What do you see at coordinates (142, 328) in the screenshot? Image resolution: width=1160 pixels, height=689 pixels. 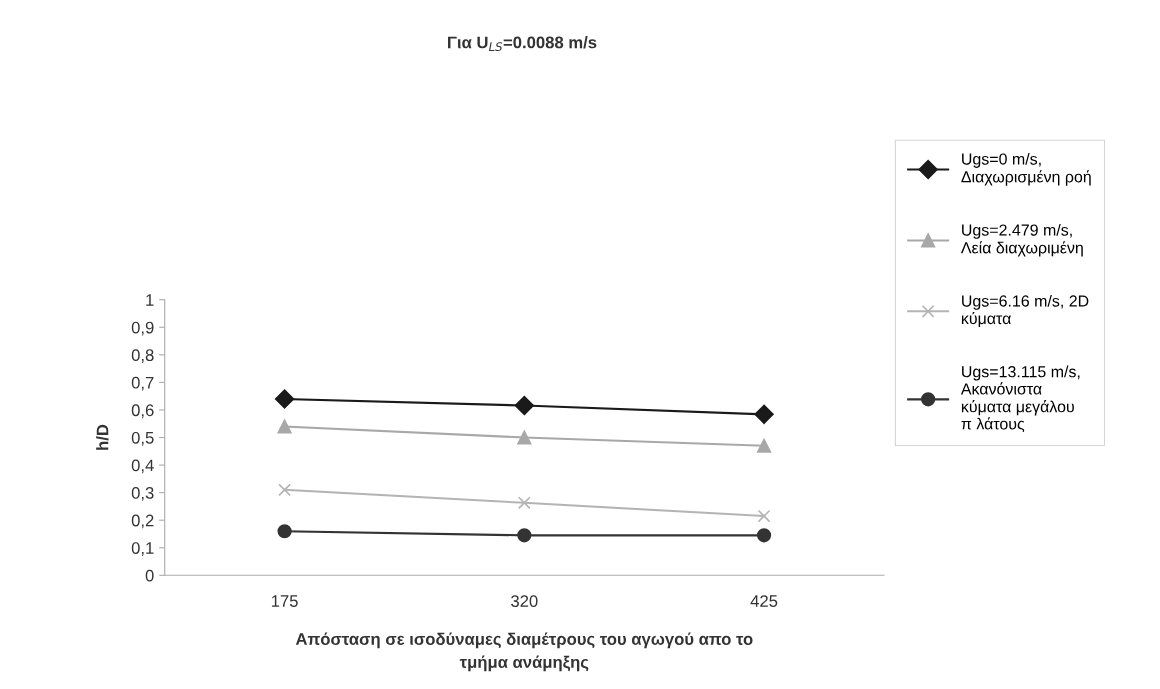 I see `y-tick-label: 0,9` at bounding box center [142, 328].